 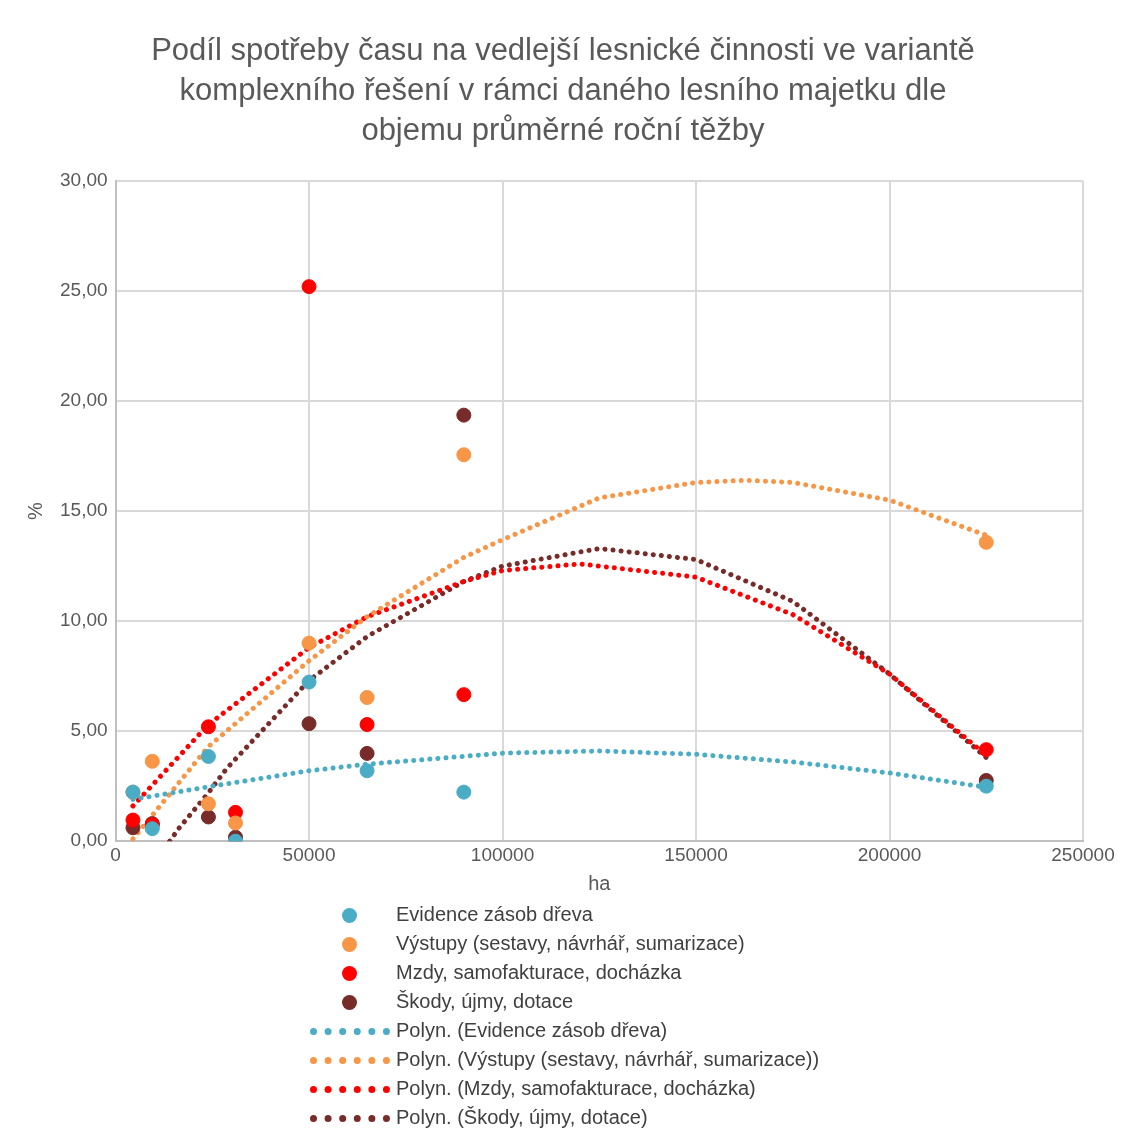 What do you see at coordinates (84, 620) in the screenshot?
I see `y-tick-label: 10,00` at bounding box center [84, 620].